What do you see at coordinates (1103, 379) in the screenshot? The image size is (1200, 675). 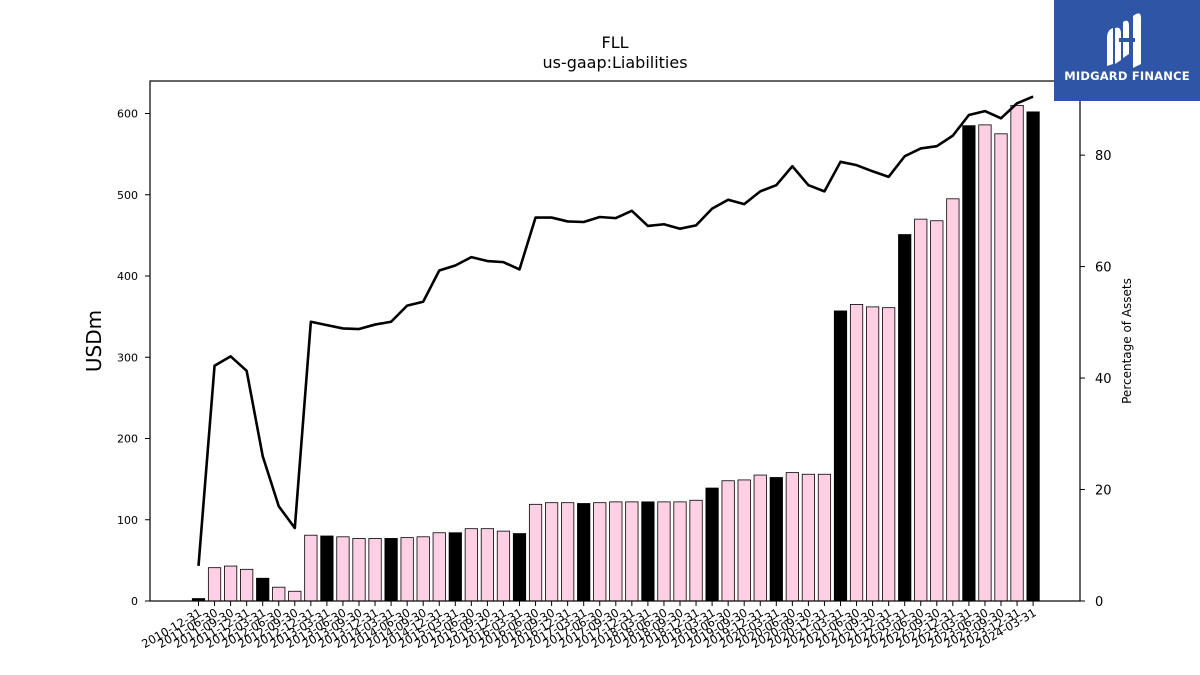 I see `y2-tick-label: 40` at bounding box center [1103, 379].